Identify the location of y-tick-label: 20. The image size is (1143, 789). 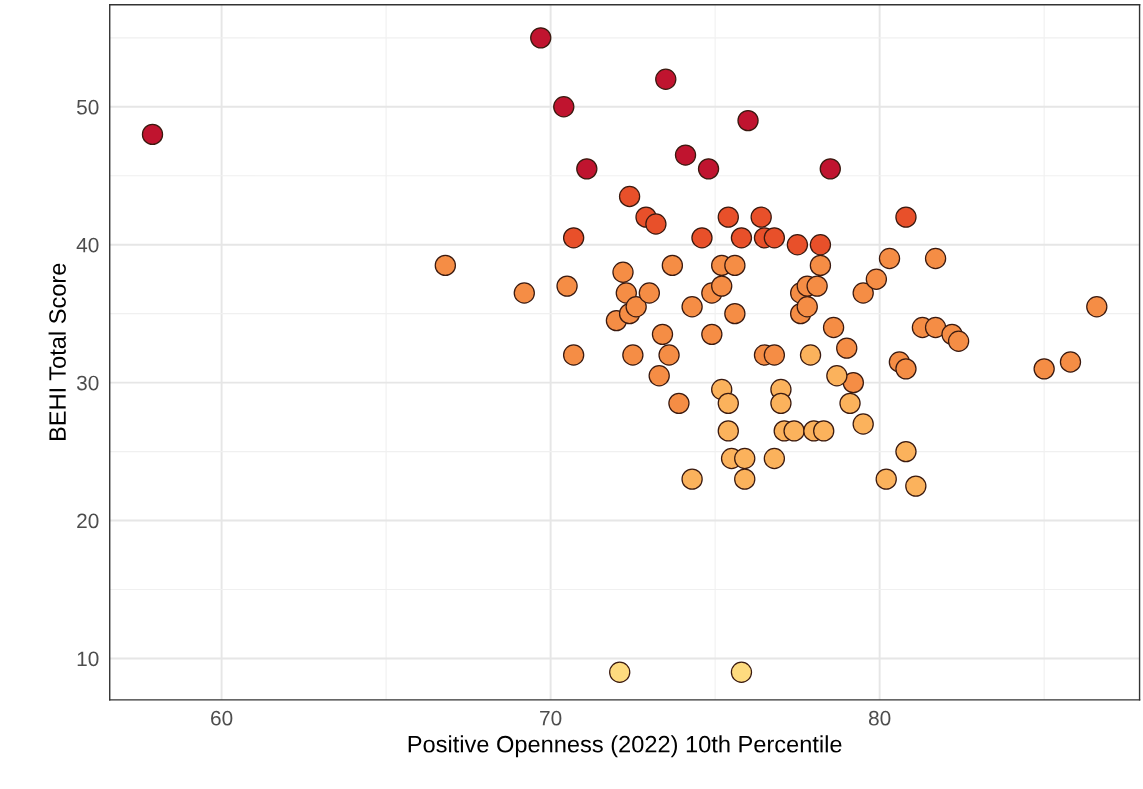
(88, 521).